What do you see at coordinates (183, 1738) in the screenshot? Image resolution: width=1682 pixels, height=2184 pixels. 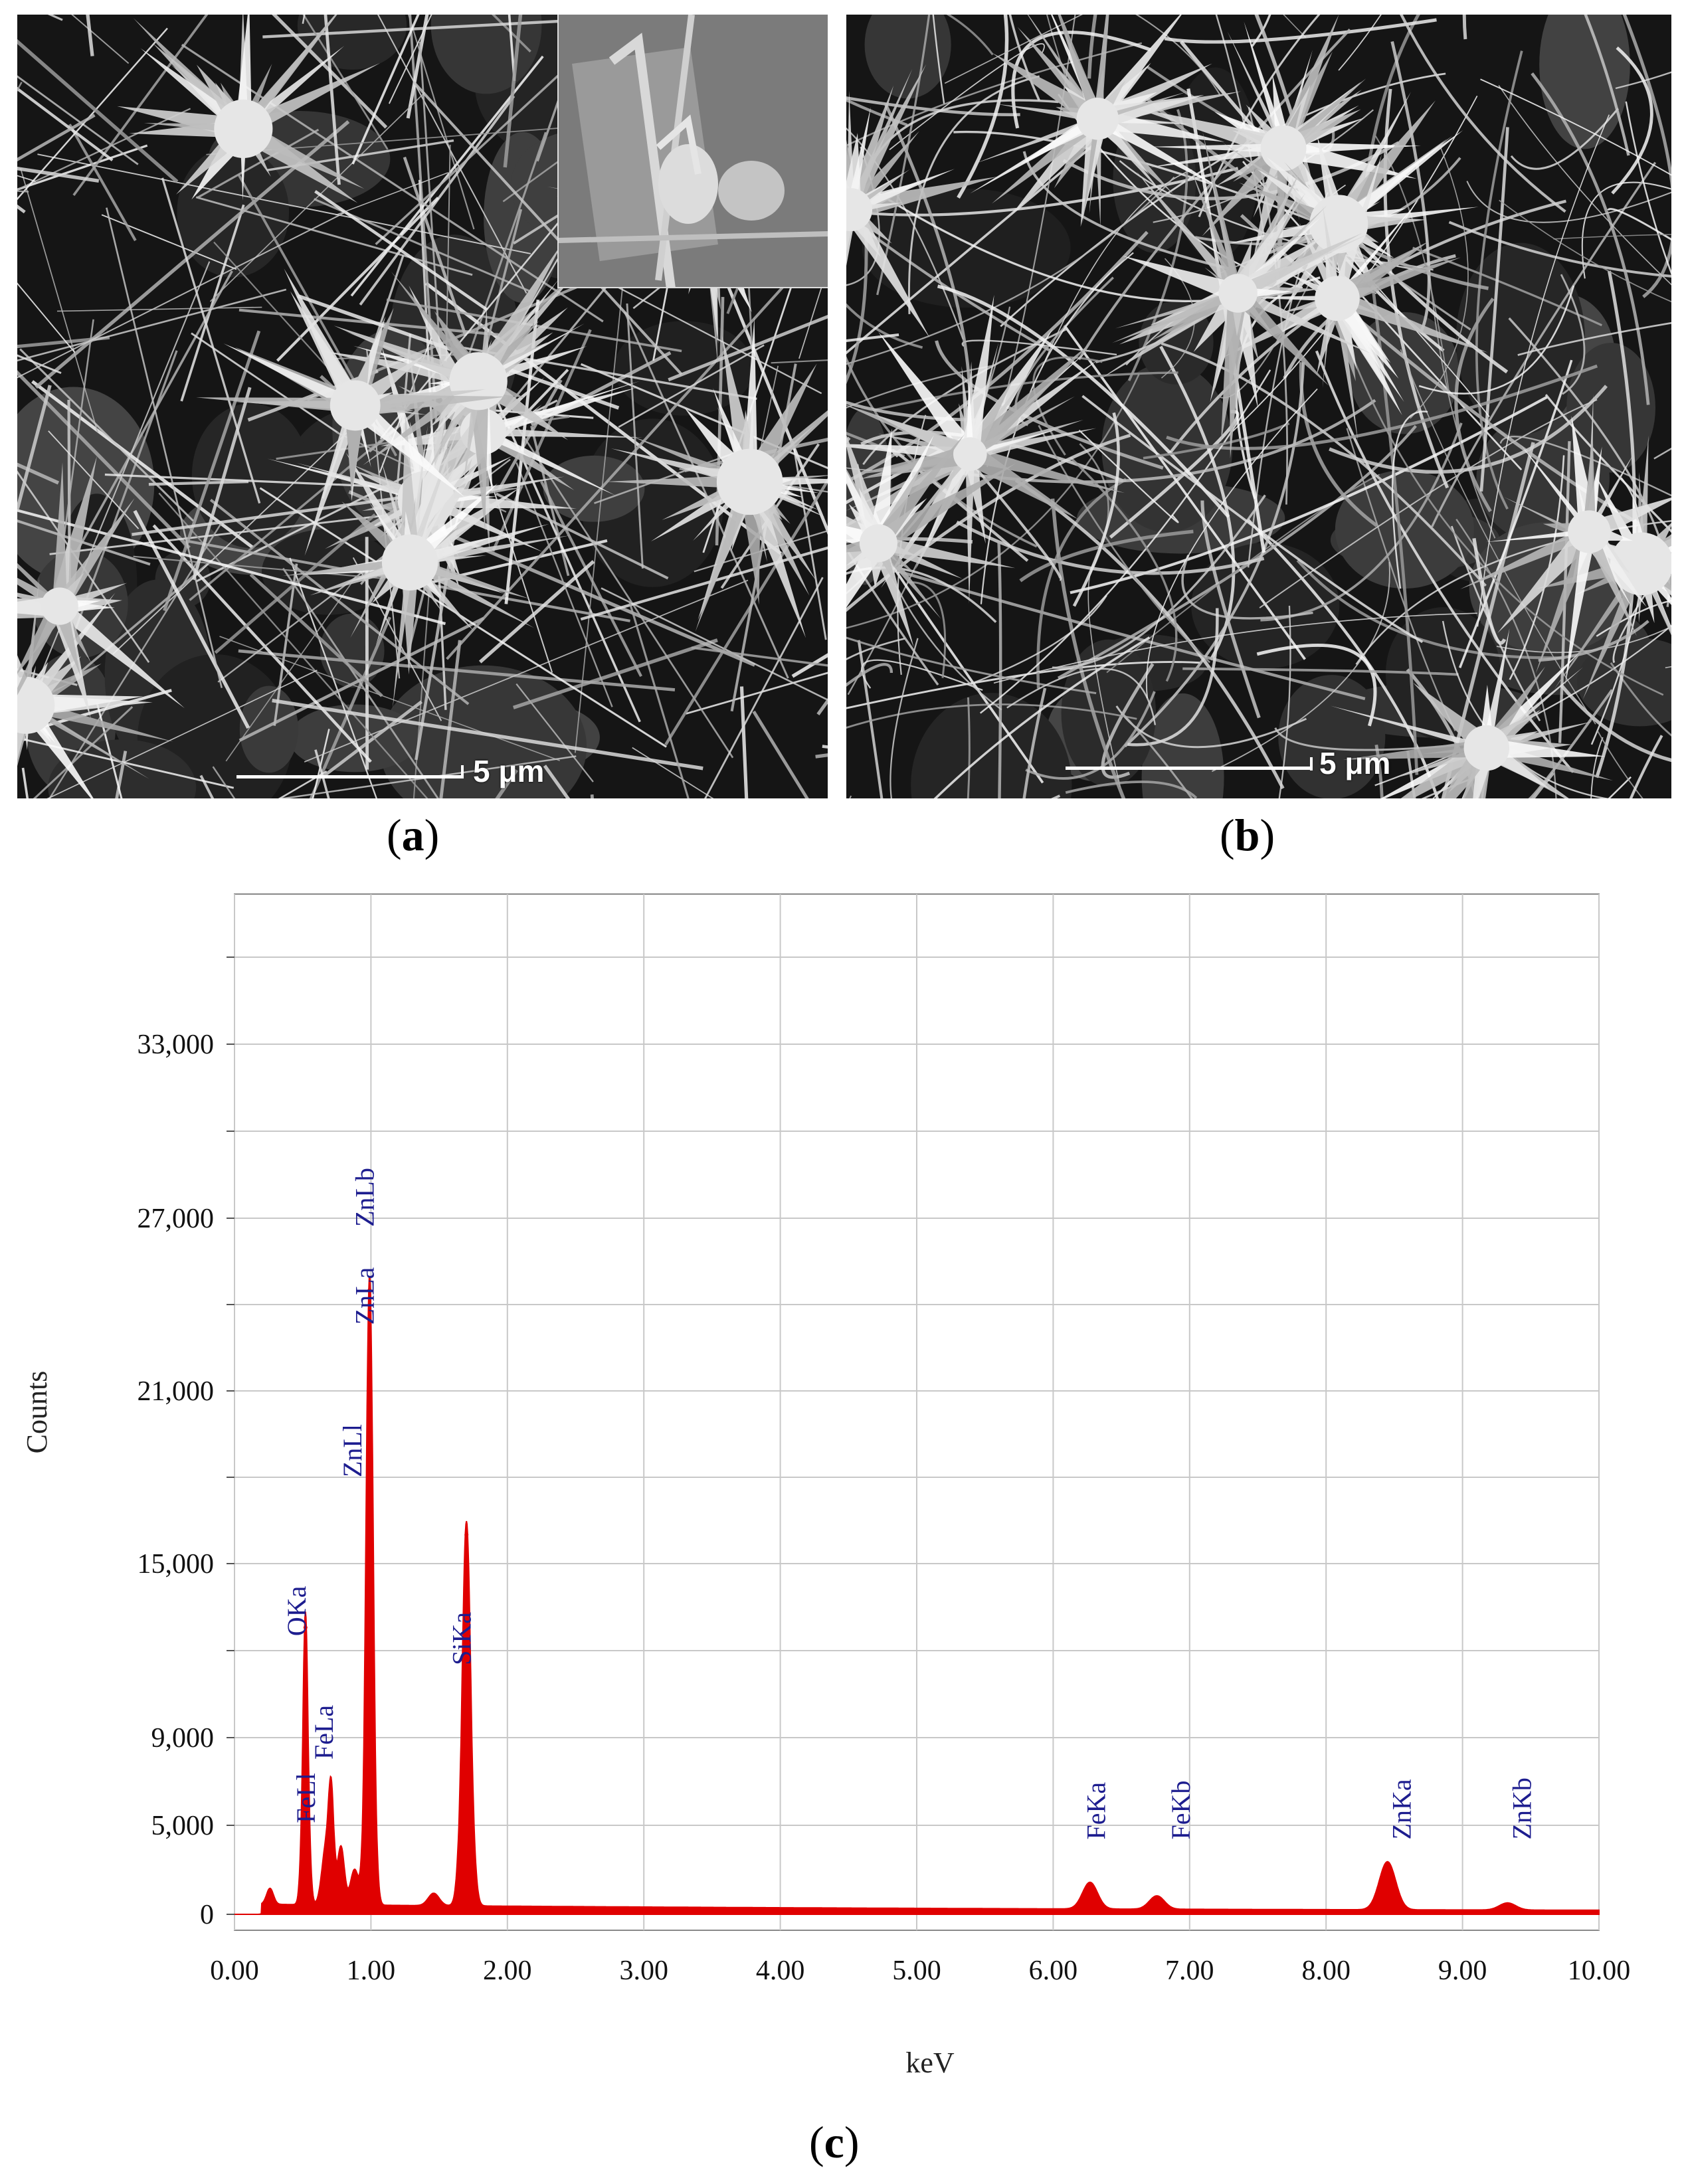 I see `y-tick-label: 9,000` at bounding box center [183, 1738].